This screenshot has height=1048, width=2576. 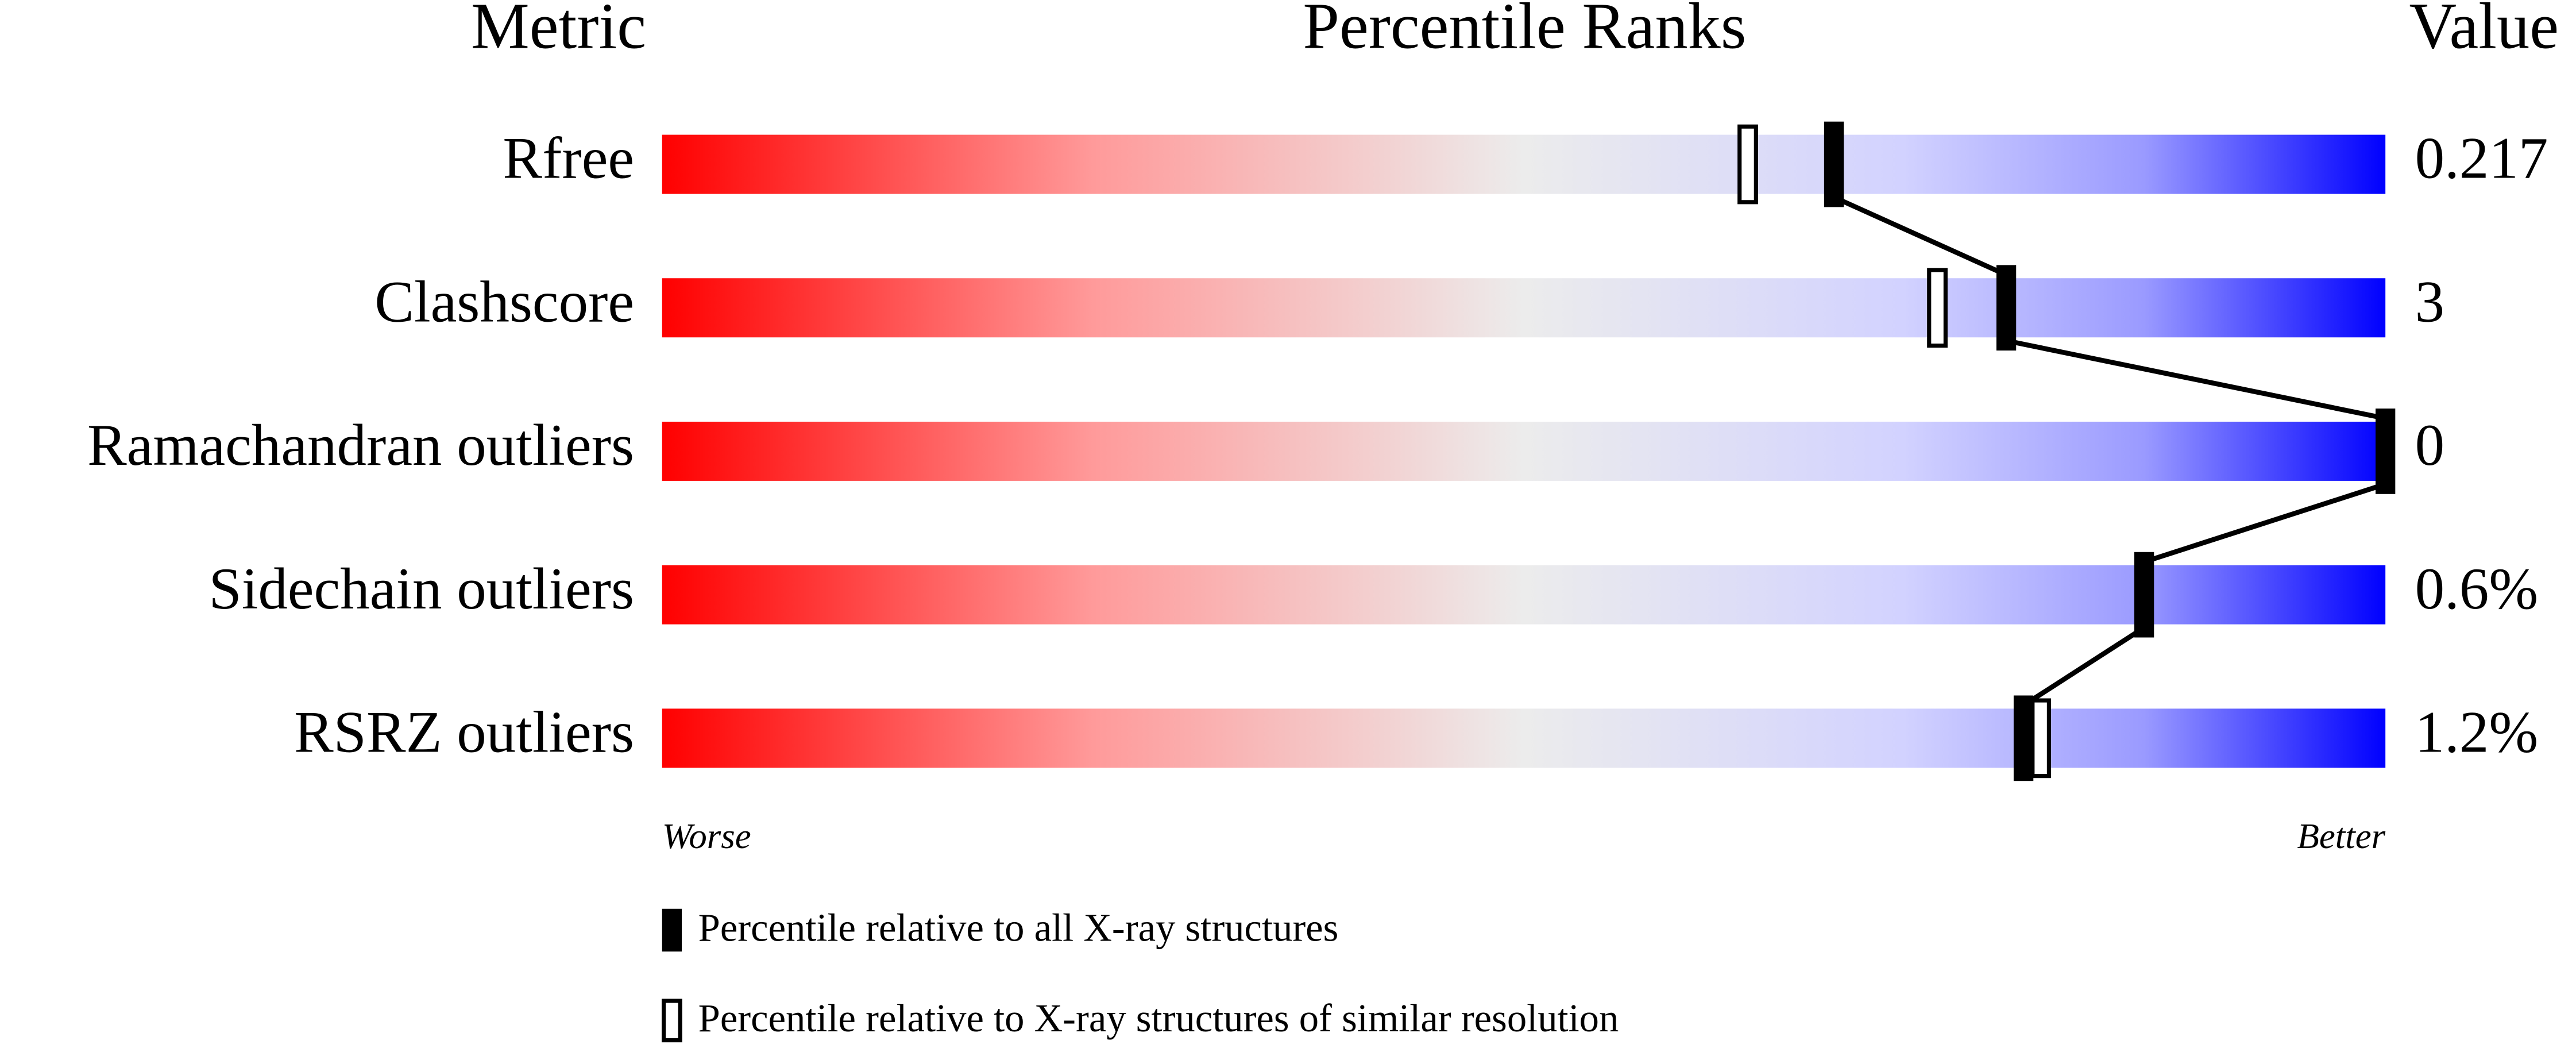 What do you see at coordinates (2484, 31) in the screenshot?
I see `value-header: Value` at bounding box center [2484, 31].